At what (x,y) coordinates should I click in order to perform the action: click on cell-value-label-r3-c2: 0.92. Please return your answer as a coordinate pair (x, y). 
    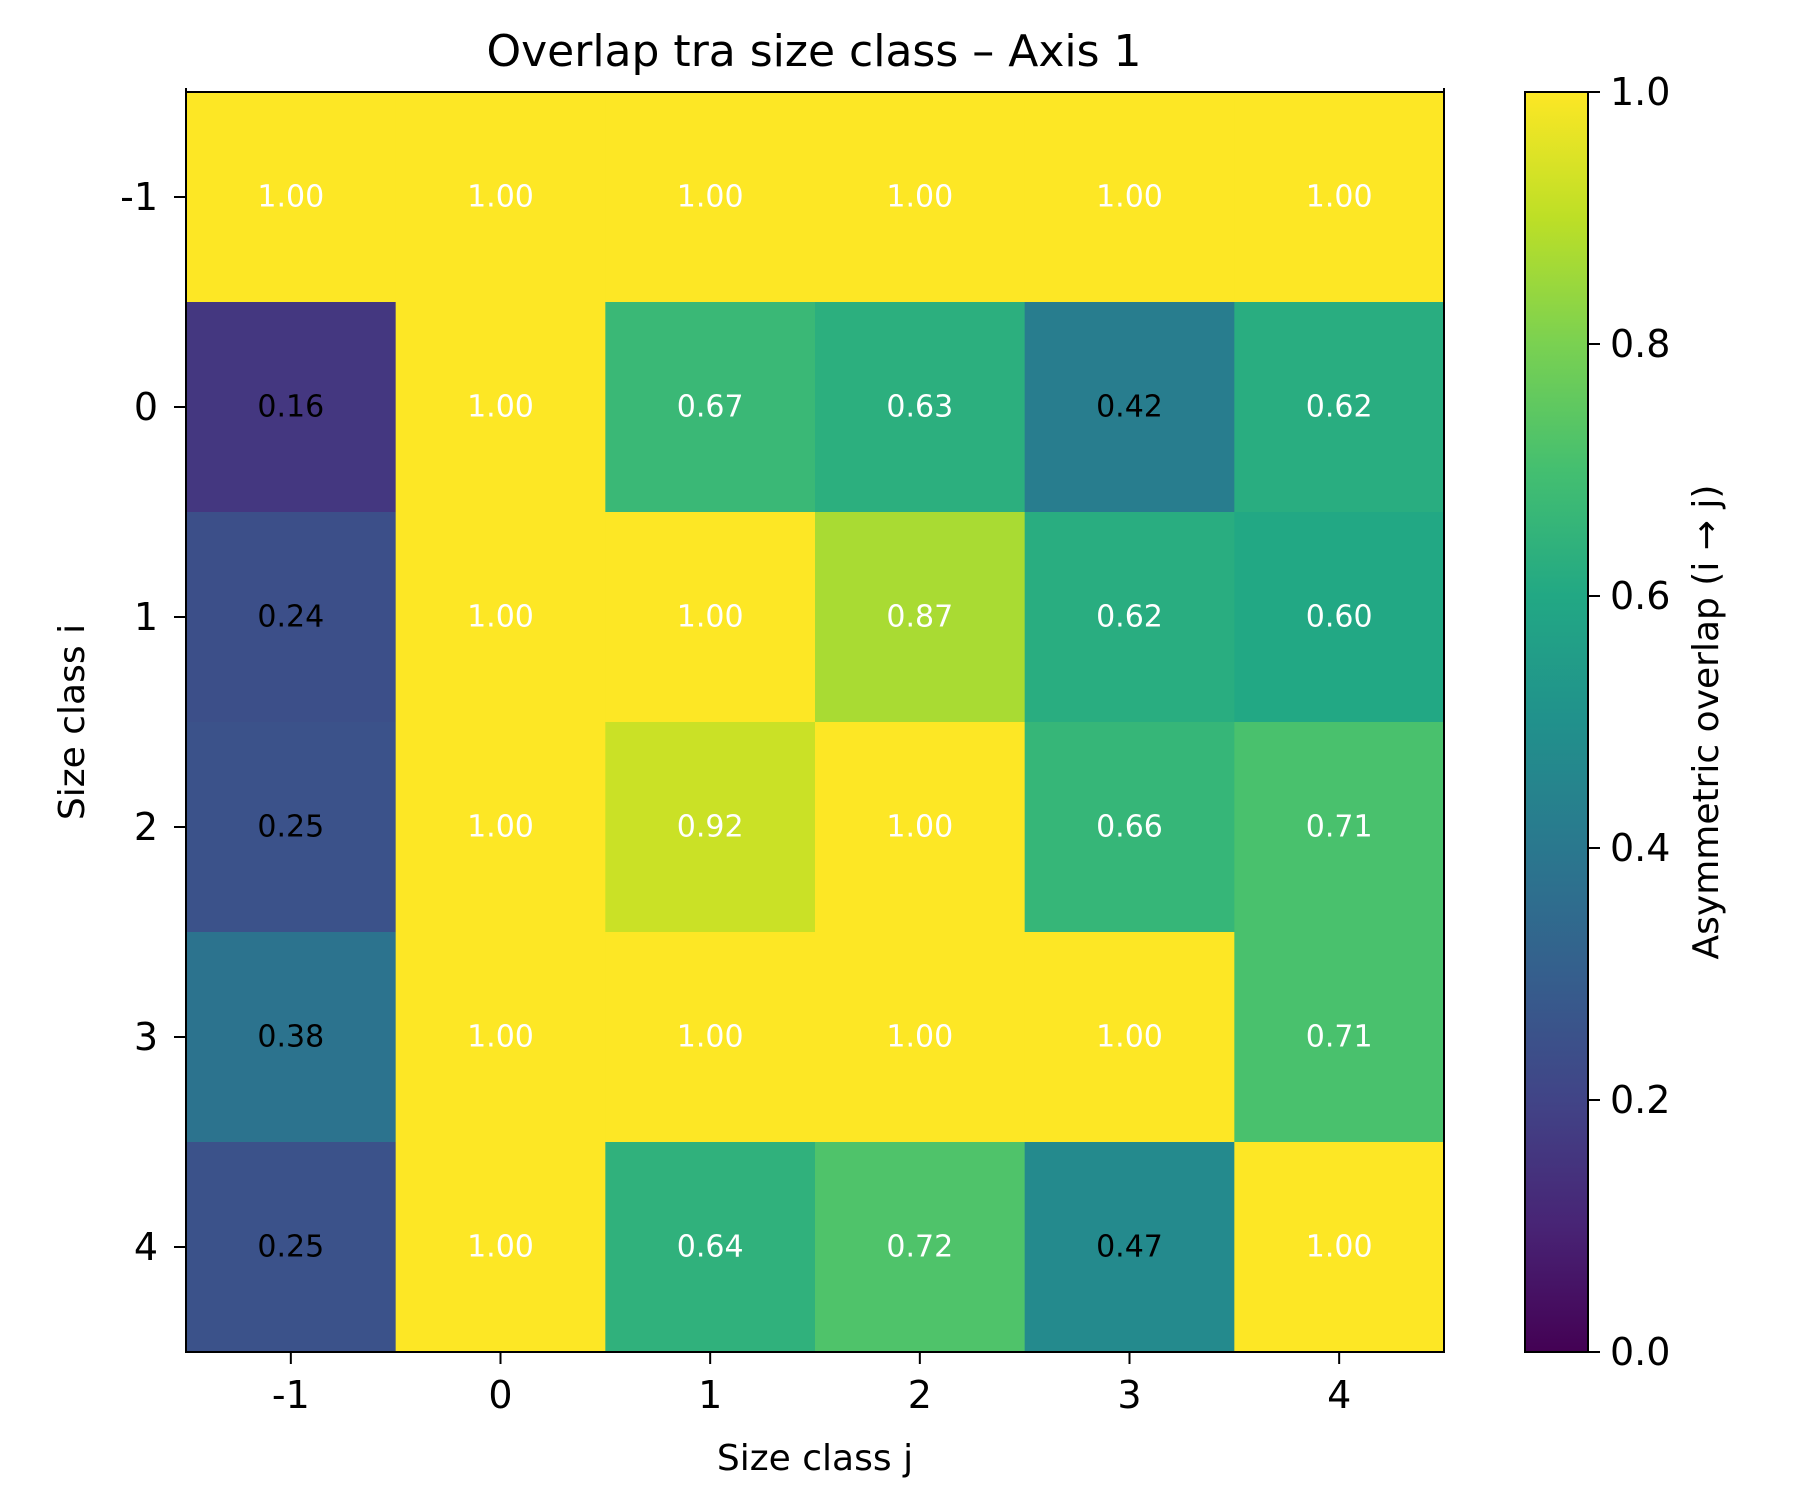
    Looking at the image, I should click on (710, 827).